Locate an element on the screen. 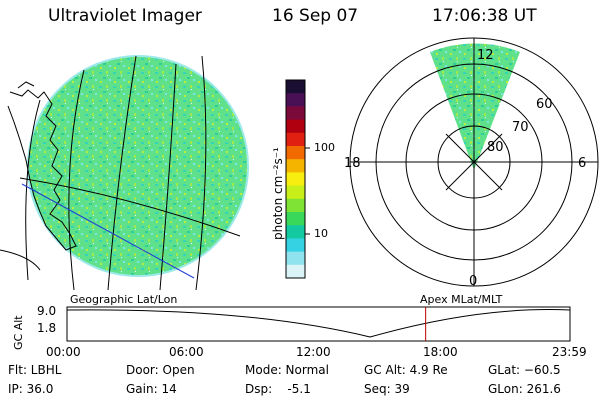 The width and height of the screenshot is (600, 400). geographic-label: Geographic Lat/Lon is located at coordinates (124, 299).